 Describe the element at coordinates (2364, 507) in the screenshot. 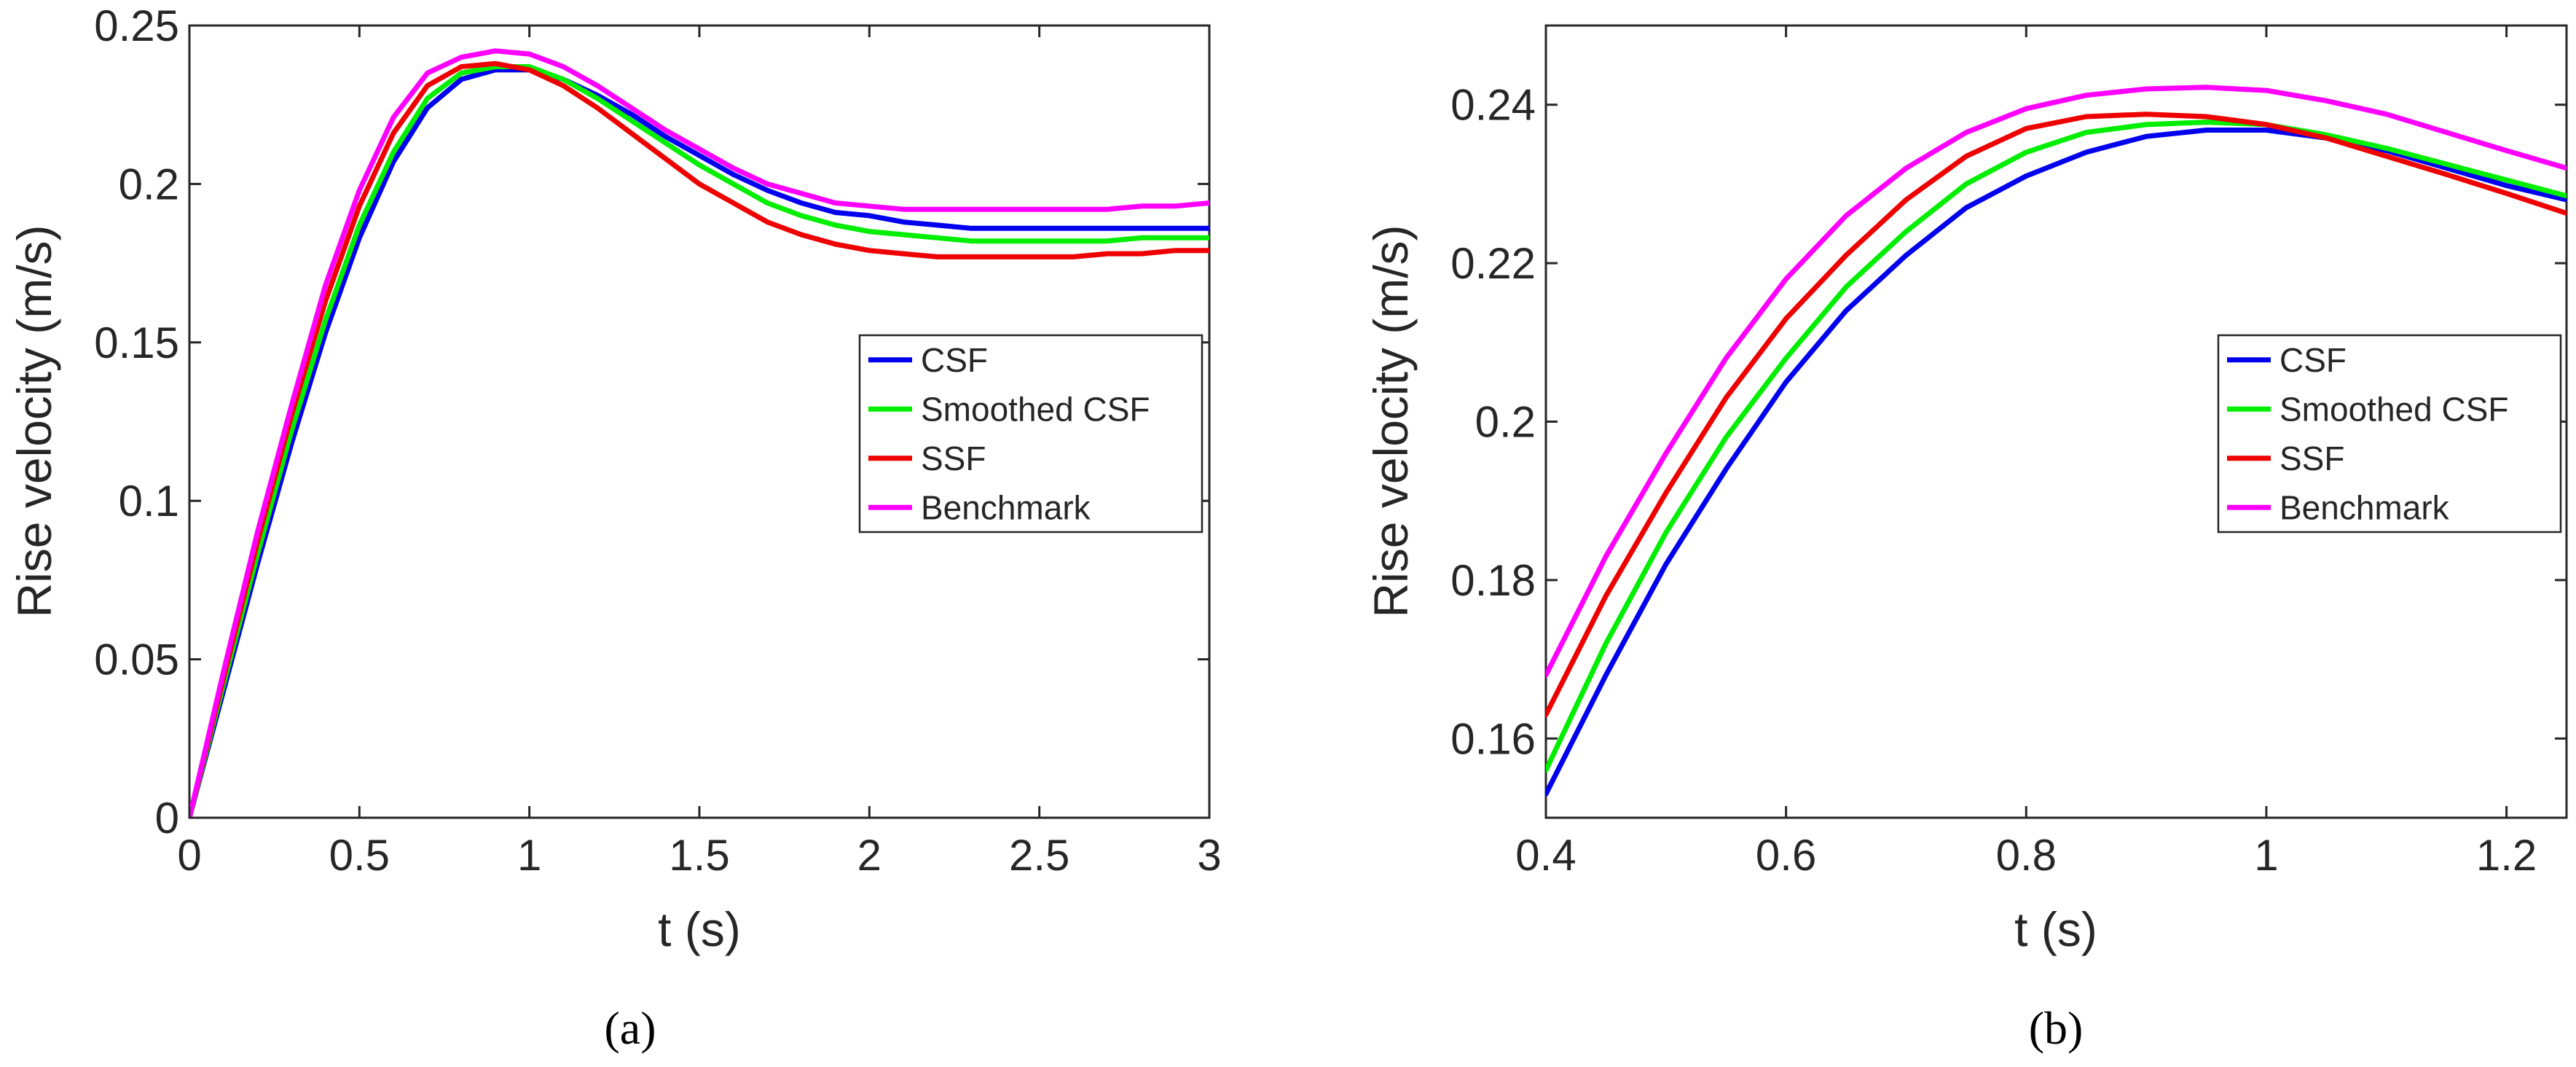

I see `panel-b-legend-label-benchmark: Benchmark` at that location.